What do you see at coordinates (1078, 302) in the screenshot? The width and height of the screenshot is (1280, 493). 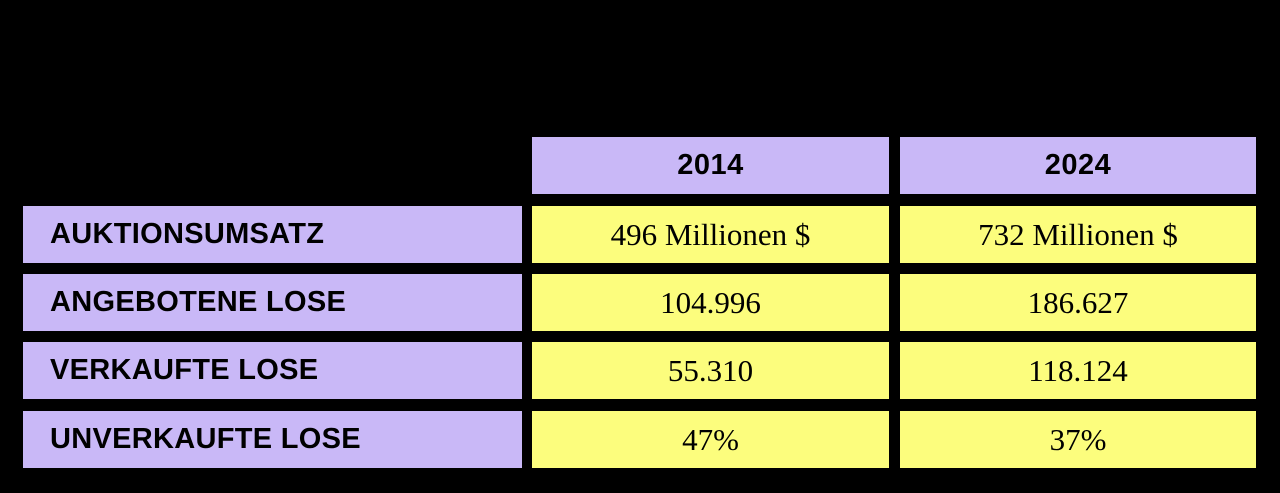 I see `value-angebotene-lose-2024: 186.627` at bounding box center [1078, 302].